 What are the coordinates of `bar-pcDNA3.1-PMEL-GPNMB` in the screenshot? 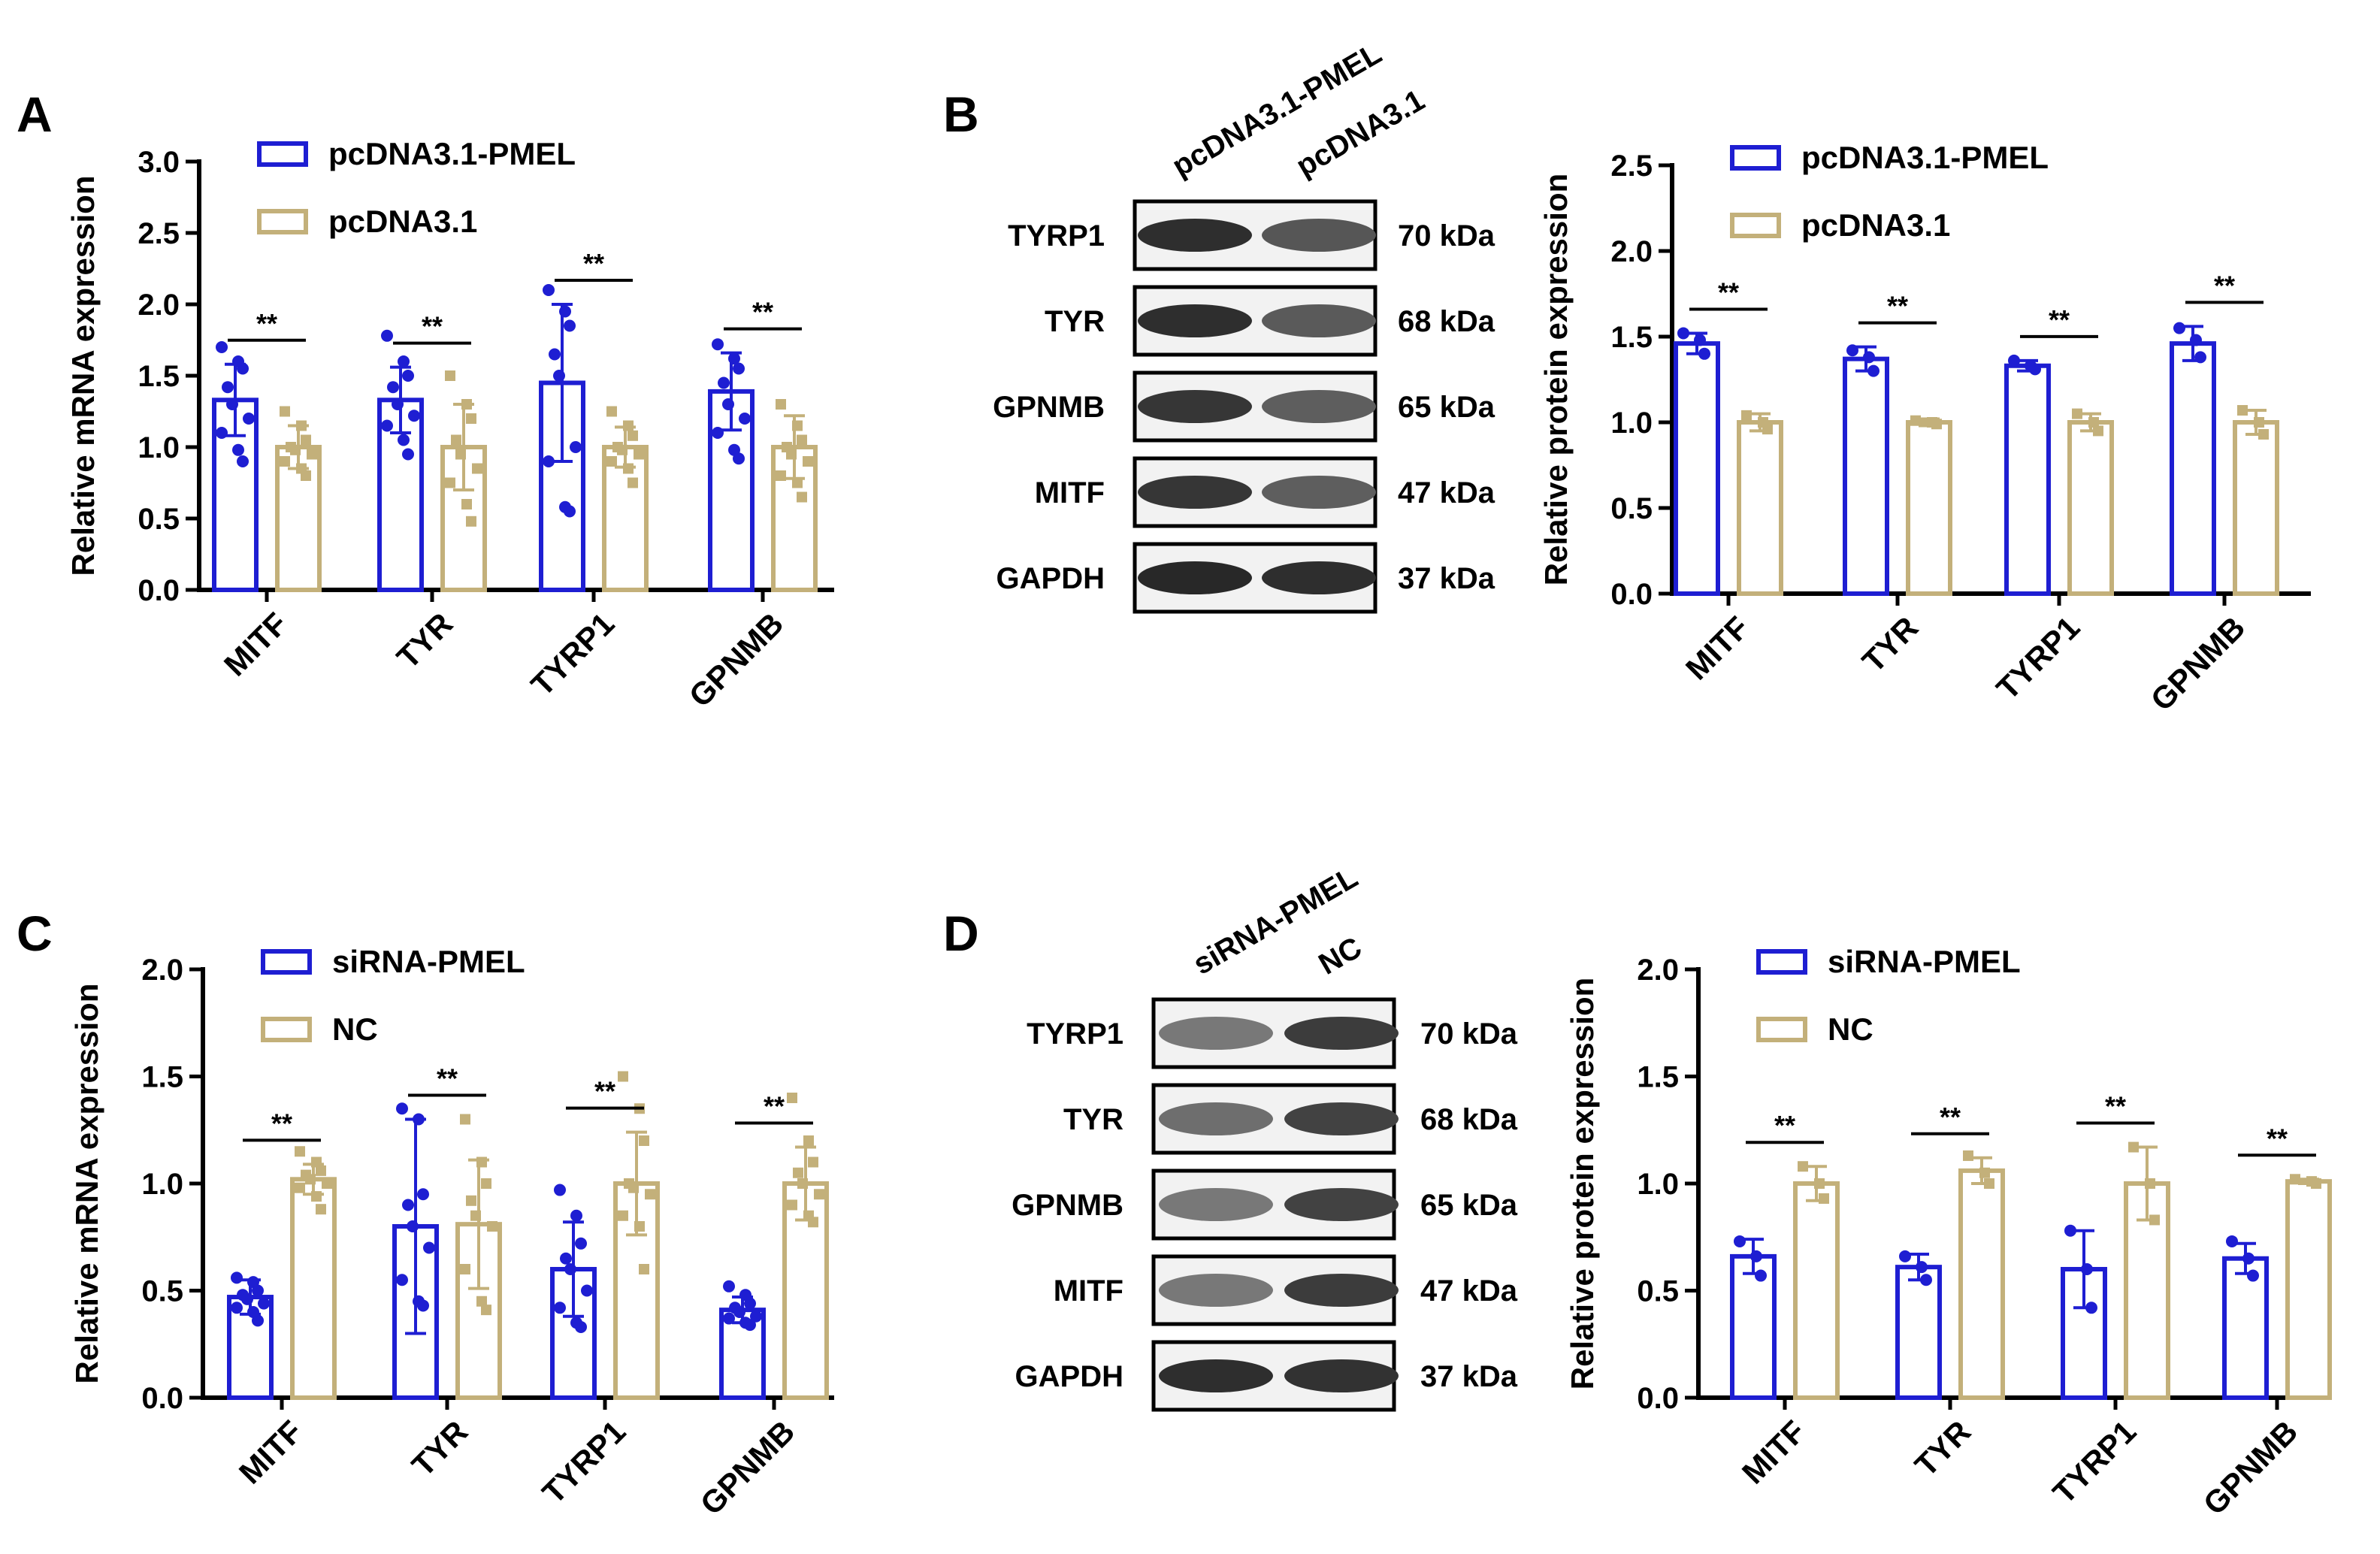 It's located at (2193, 468).